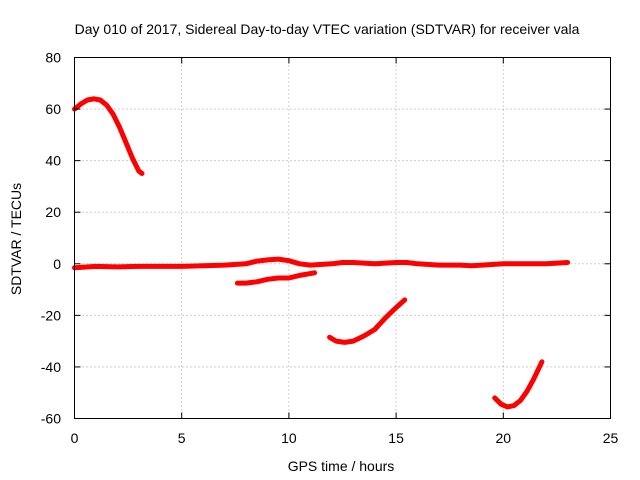 The width and height of the screenshot is (640, 480). I want to click on y-tick-label: 20, so click(53, 212).